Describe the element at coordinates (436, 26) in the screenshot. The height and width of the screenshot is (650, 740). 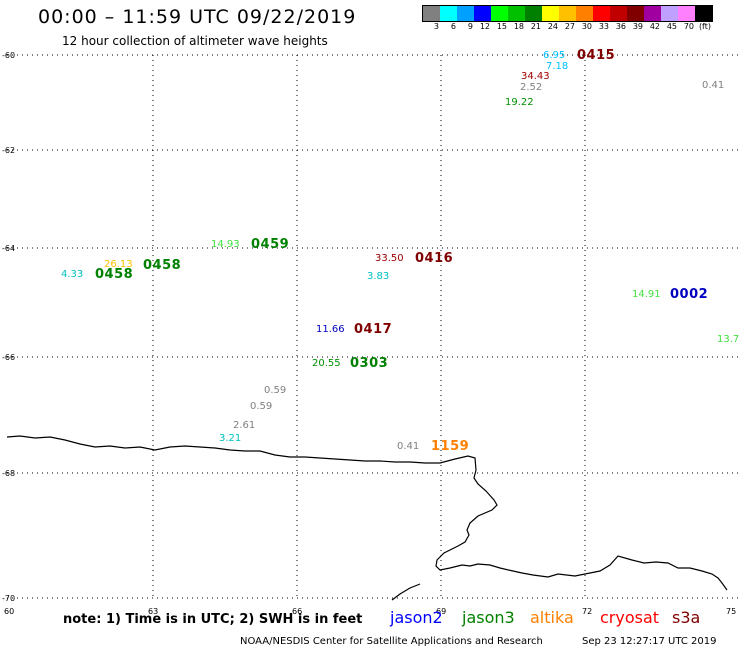
I see `colorbar-label: 3` at that location.